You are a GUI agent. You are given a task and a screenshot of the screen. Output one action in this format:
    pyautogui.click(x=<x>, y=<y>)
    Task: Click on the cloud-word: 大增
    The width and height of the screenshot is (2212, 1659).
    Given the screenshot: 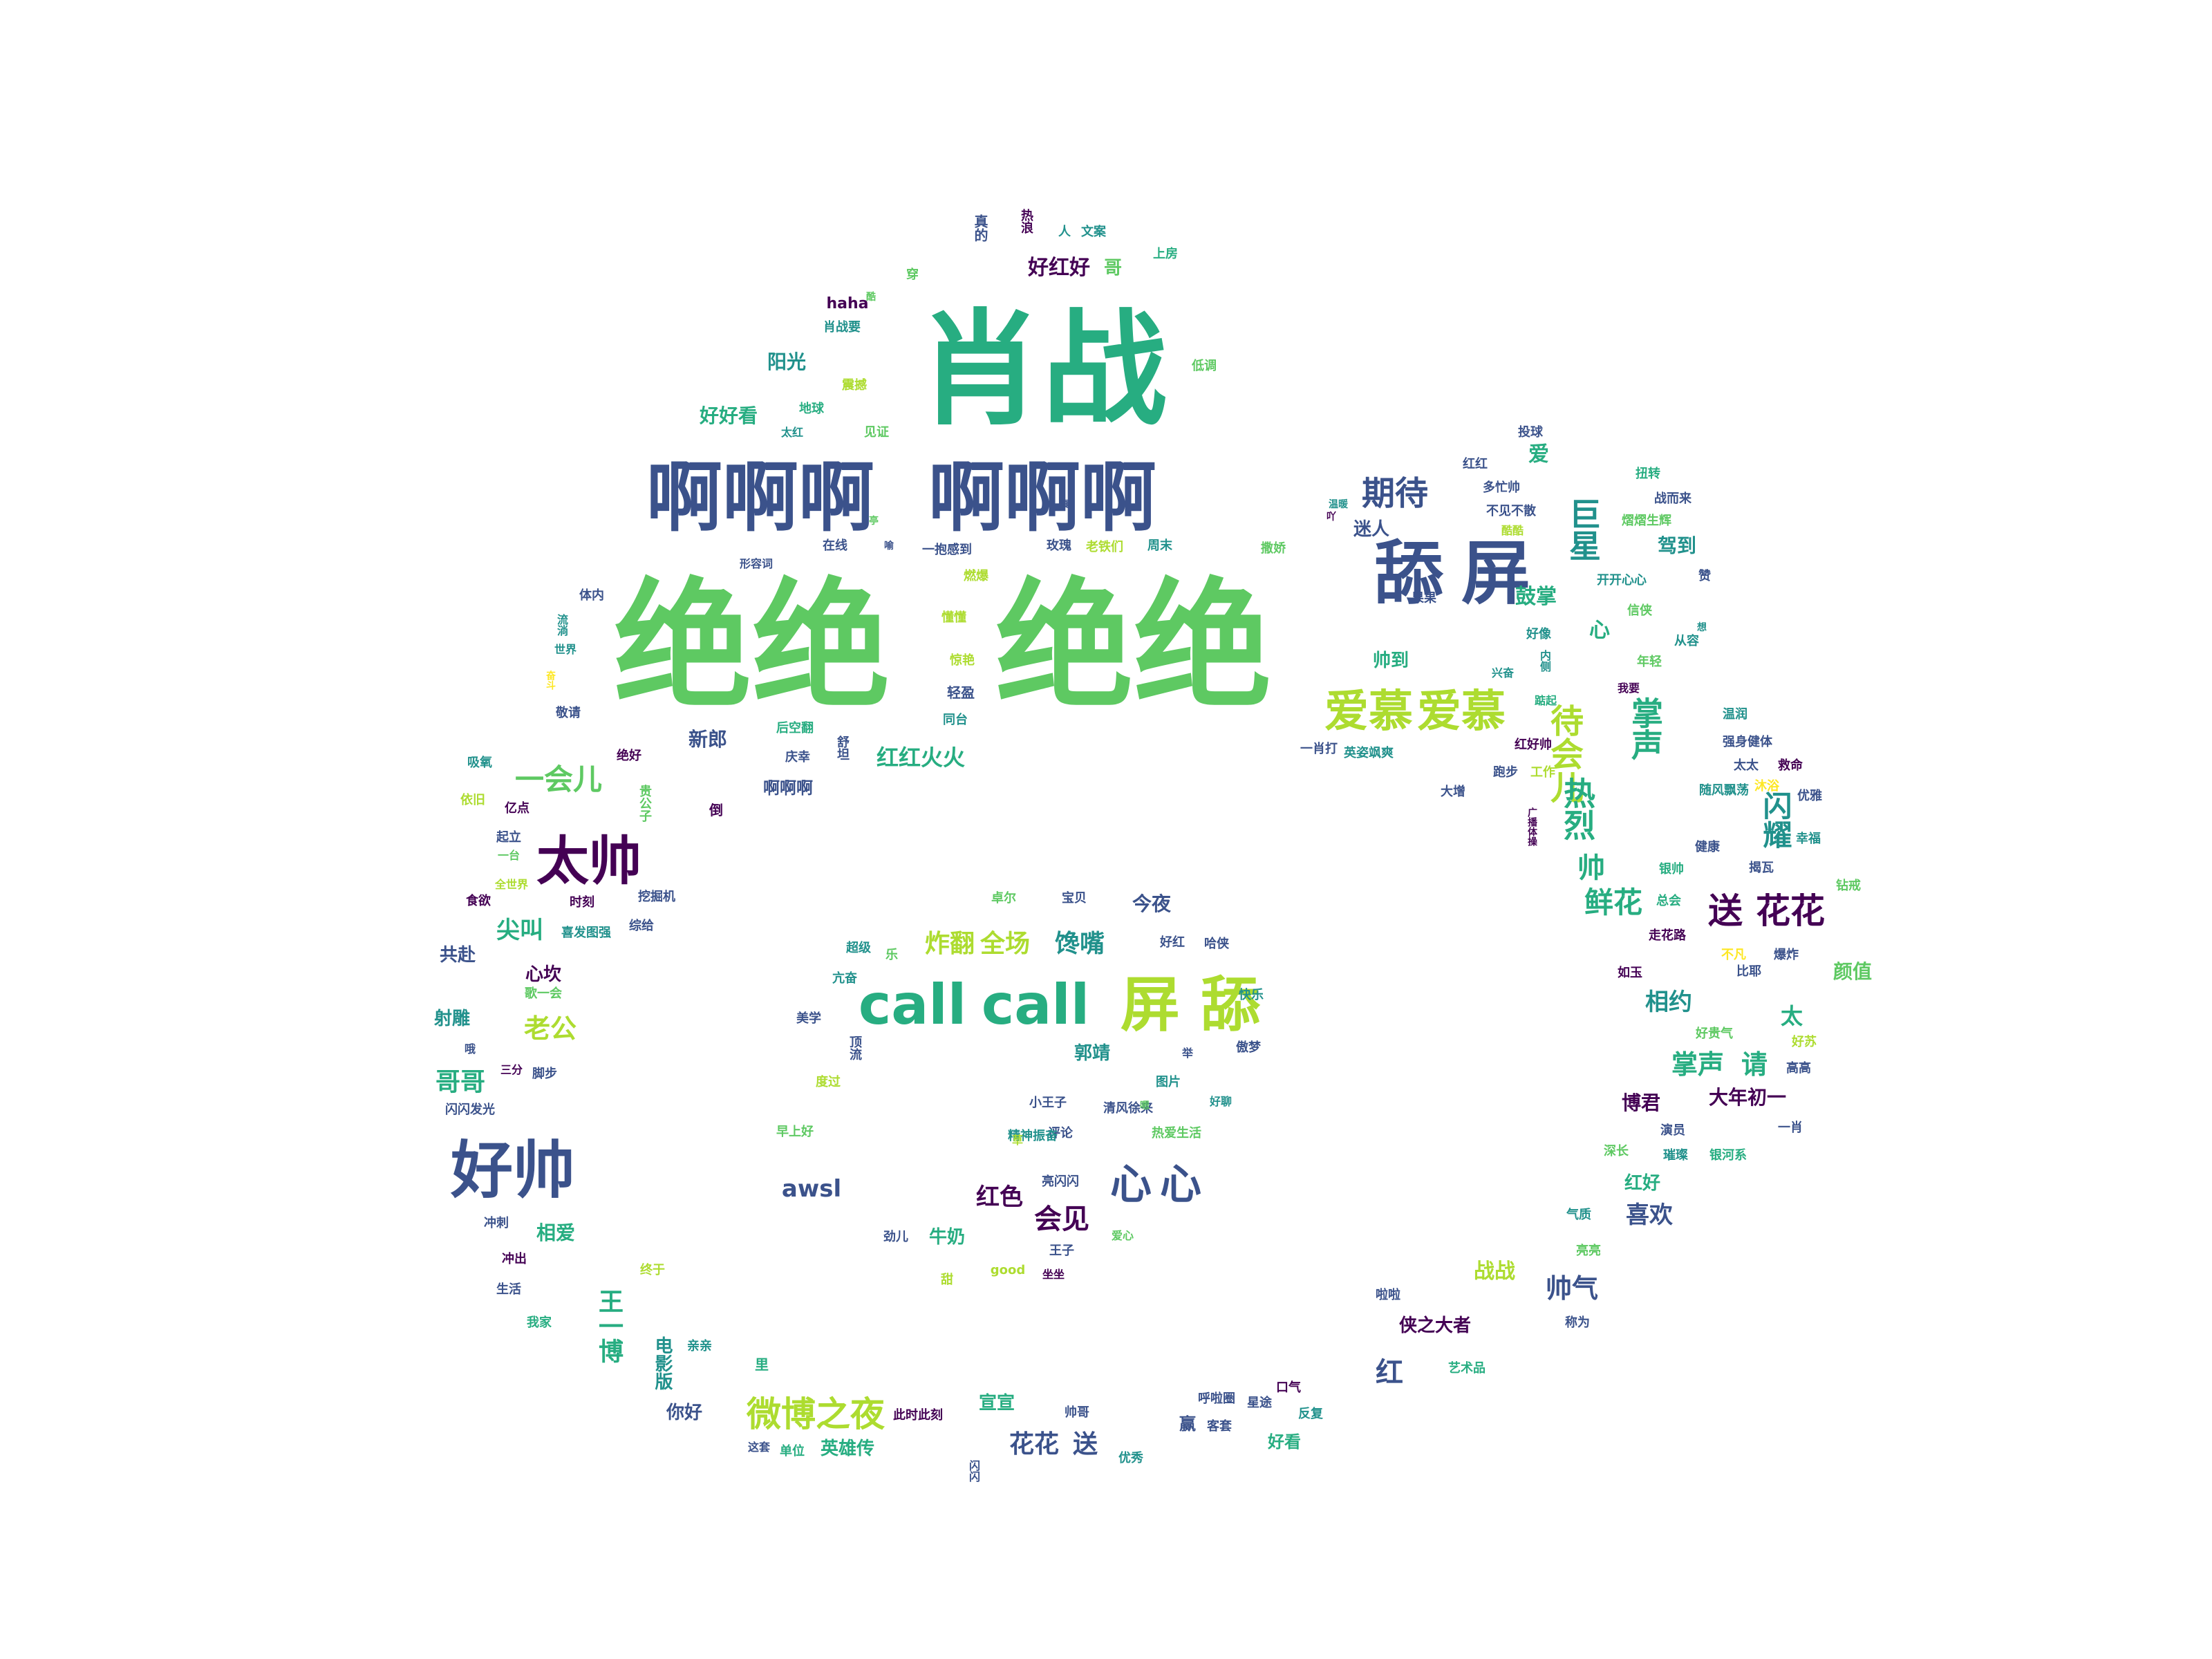 What is the action you would take?
    pyautogui.click(x=1453, y=792)
    